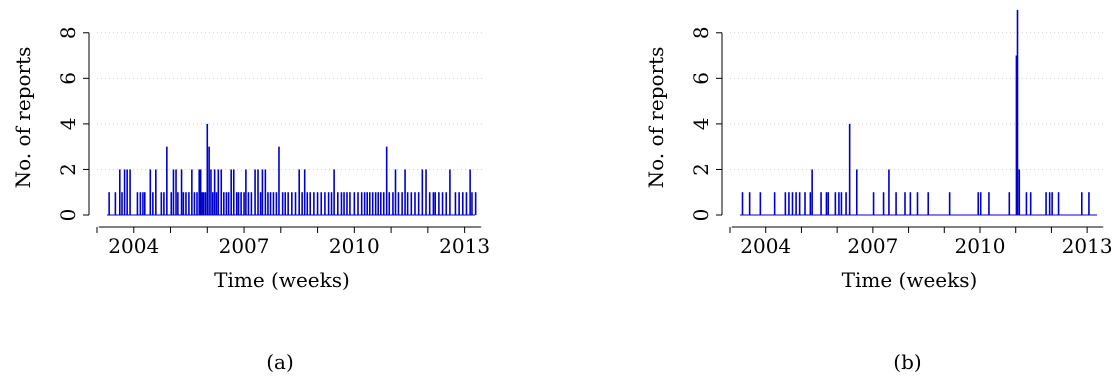 This screenshot has height=390, width=1114. What do you see at coordinates (907, 362) in the screenshot?
I see `panel-caption: (b)` at bounding box center [907, 362].